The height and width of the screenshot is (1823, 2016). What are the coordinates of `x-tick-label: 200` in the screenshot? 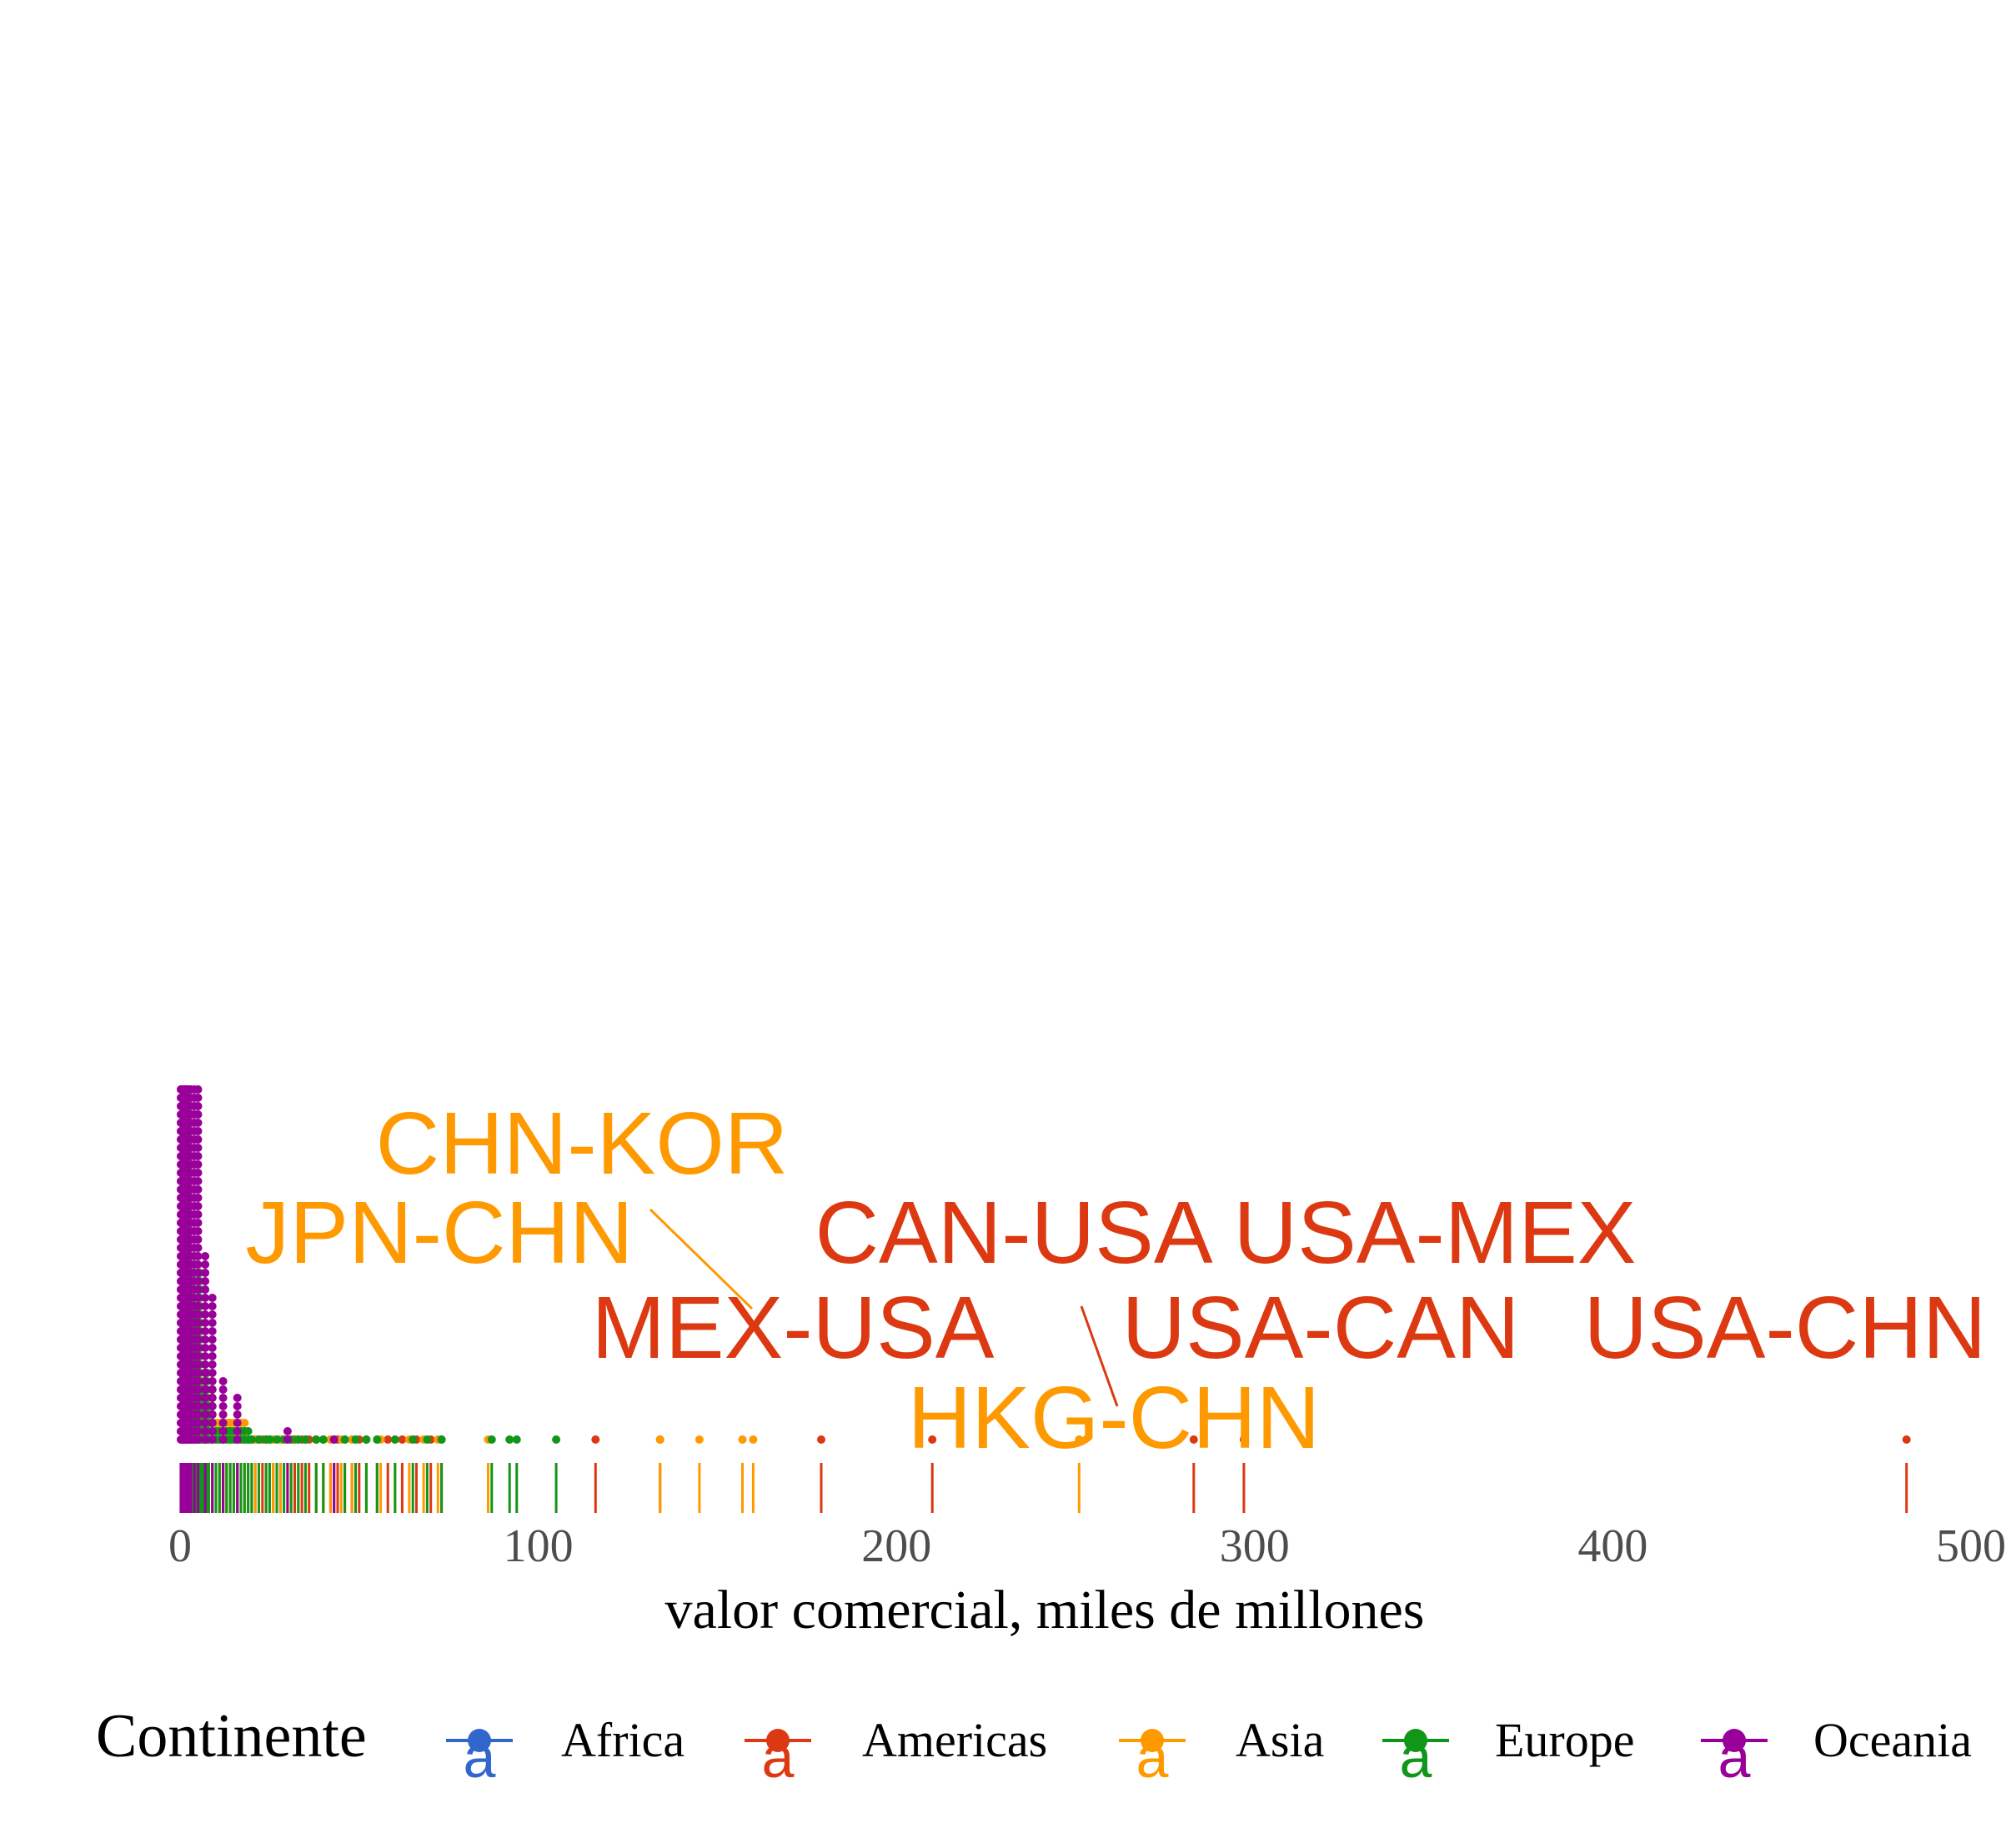 It's located at (896, 1546).